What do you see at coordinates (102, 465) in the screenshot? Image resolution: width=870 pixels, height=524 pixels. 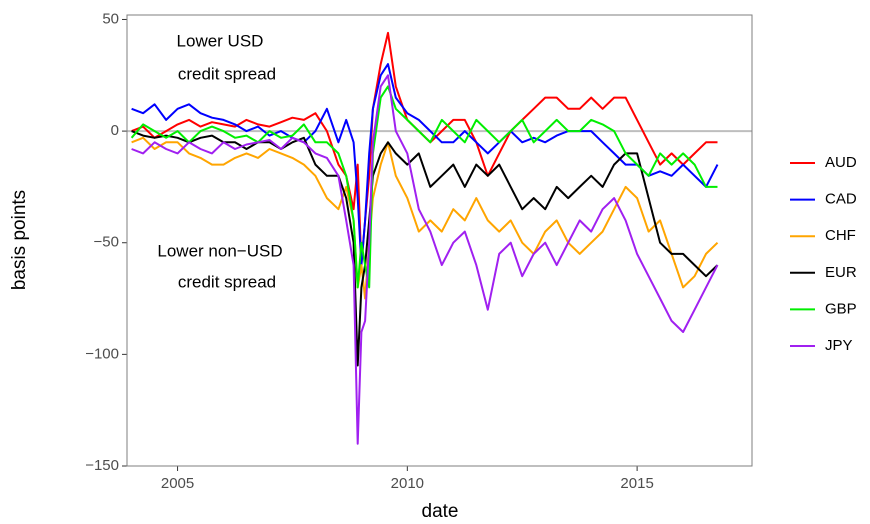 I see `y-tick-label: −150` at bounding box center [102, 465].